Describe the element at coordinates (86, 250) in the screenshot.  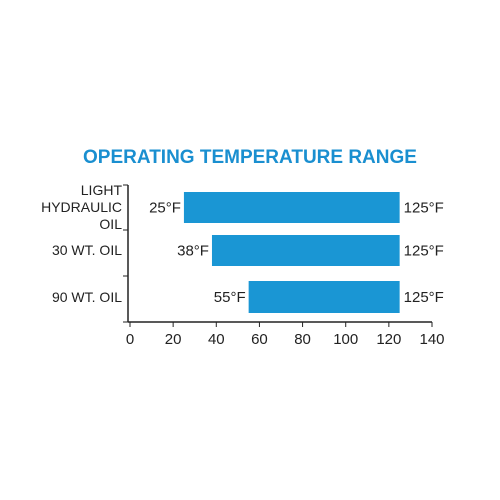
I see `category-label: 30 WT. OIL` at that location.